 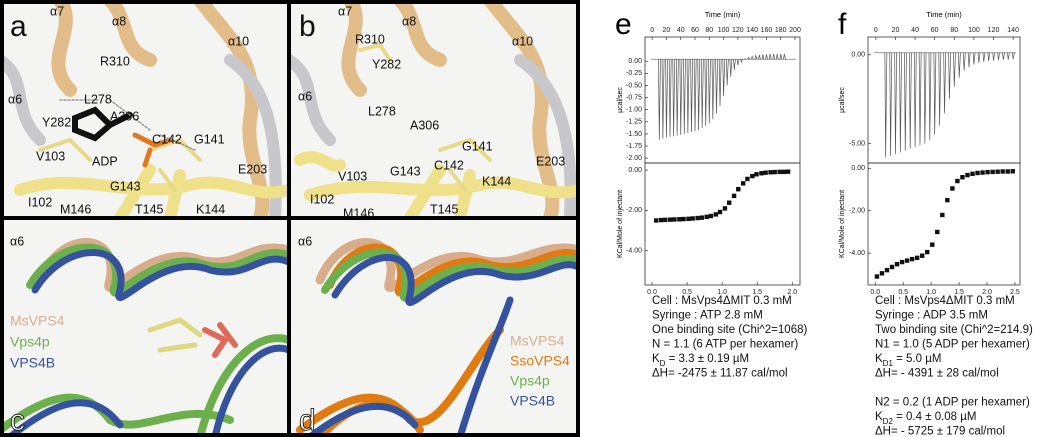 What do you see at coordinates (382, 111) in the screenshot?
I see `residue-label: L278` at bounding box center [382, 111].